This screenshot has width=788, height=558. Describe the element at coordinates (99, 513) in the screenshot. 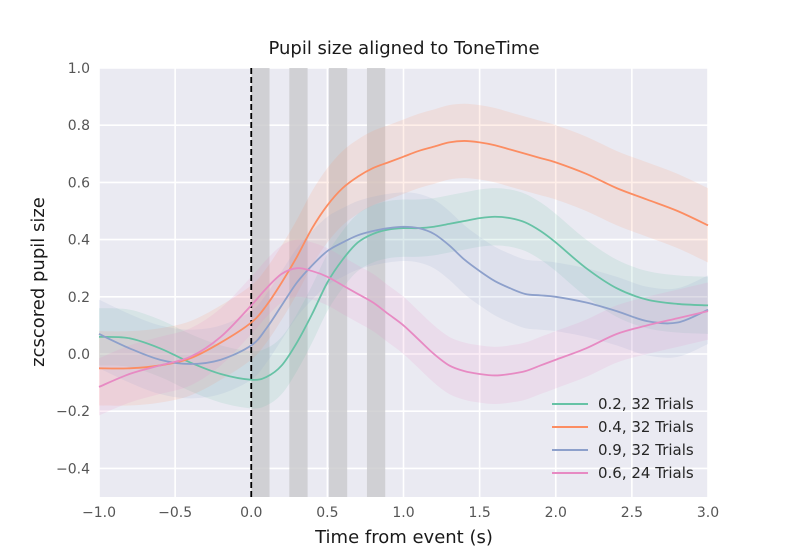

I see `x-tick-label: −1.0` at that location.